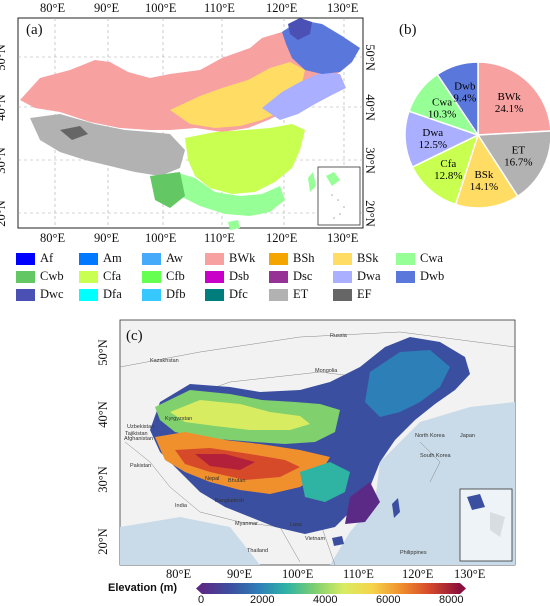 The height and width of the screenshot is (606, 550). What do you see at coordinates (431, 258) in the screenshot?
I see `legend-label: Cwa` at bounding box center [431, 258].